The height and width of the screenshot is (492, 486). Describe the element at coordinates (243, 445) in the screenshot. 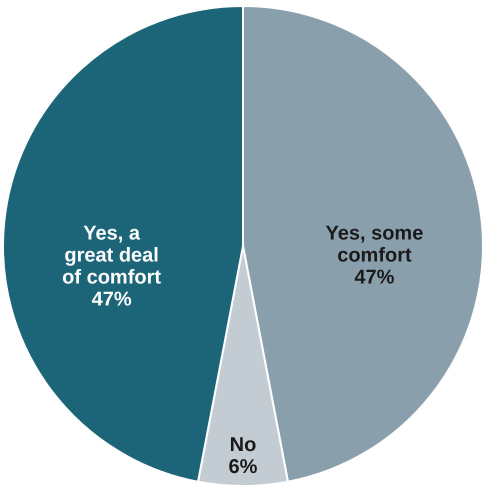

I see `slice-label: No` at that location.